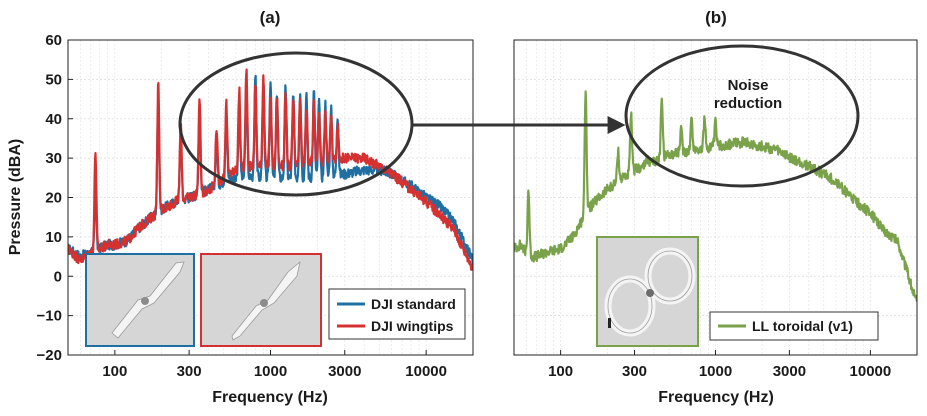 Image resolution: width=927 pixels, height=416 pixels. What do you see at coordinates (270, 397) in the screenshot?
I see `x-axis-label-a: Frequency (Hz)` at bounding box center [270, 397].